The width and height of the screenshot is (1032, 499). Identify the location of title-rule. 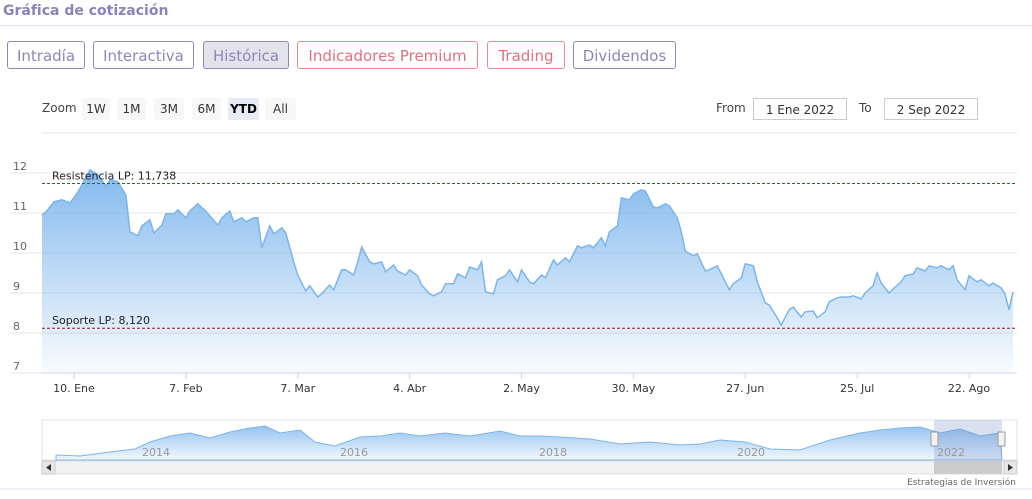
(516, 25).